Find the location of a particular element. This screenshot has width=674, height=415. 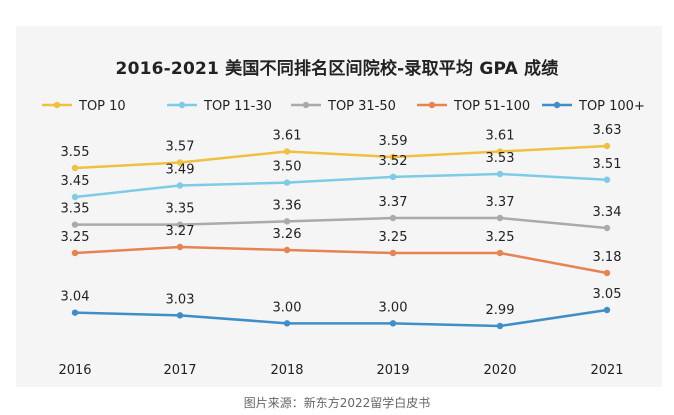

data-label: 3.55 is located at coordinates (75, 152).